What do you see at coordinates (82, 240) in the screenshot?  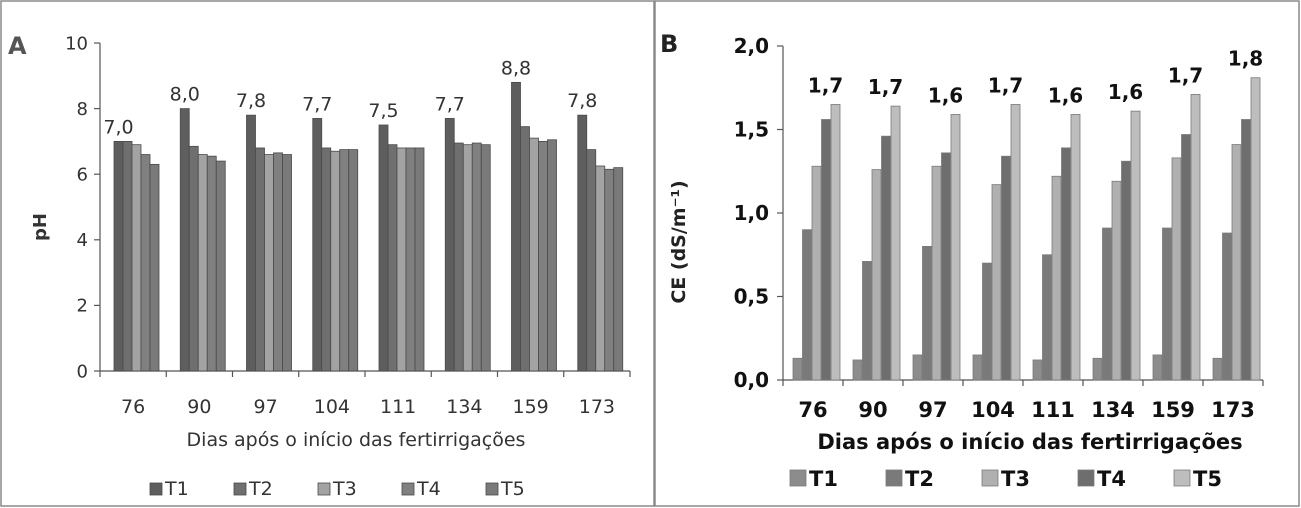 I see `y-tick-label: 4` at bounding box center [82, 240].